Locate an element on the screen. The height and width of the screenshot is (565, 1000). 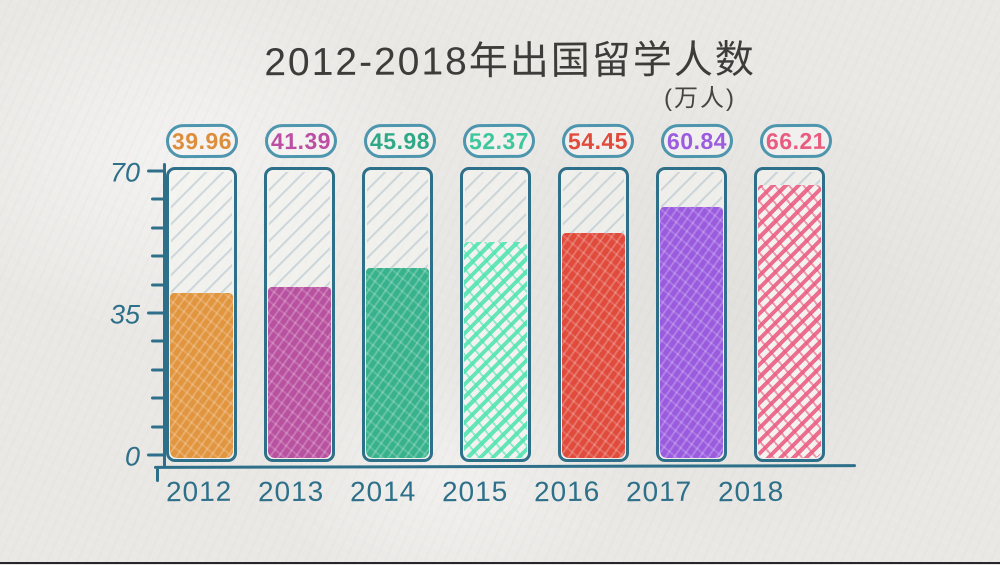
value-badge-text: 66.21 is located at coordinates (796, 140).